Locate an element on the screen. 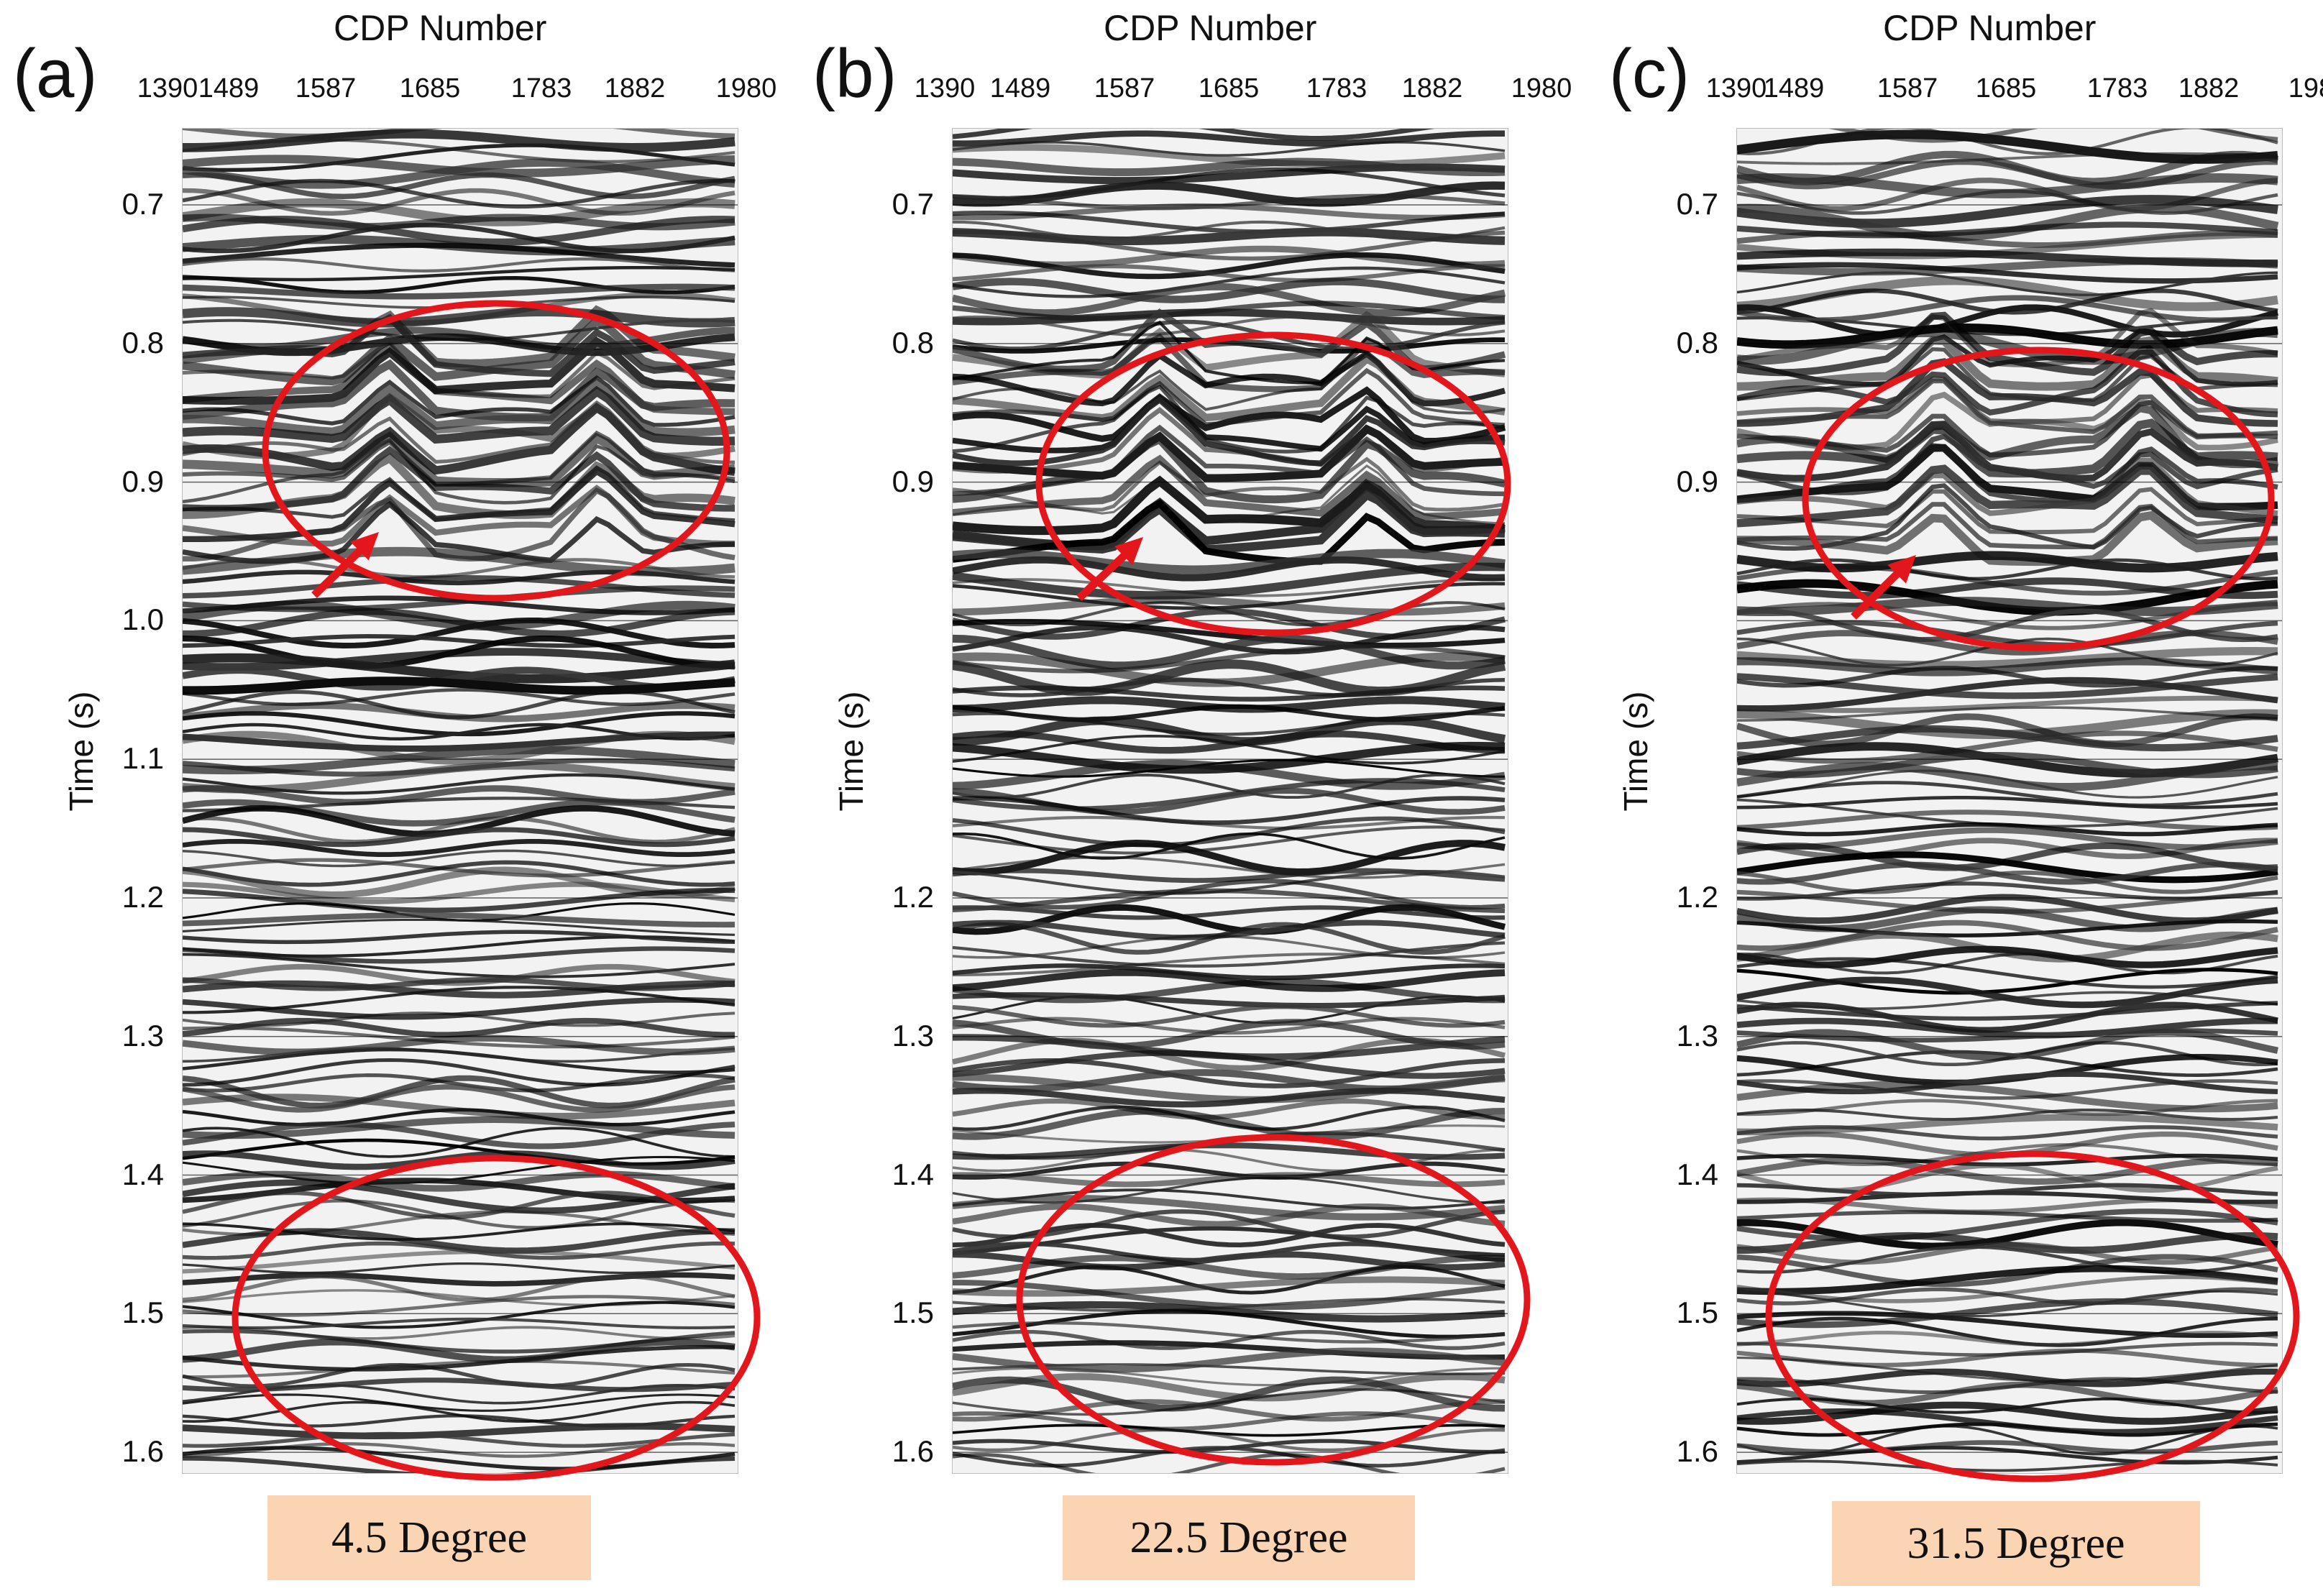 Image resolution: width=2323 pixels, height=1596 pixels. panel-letter: (b) is located at coordinates (855, 73).